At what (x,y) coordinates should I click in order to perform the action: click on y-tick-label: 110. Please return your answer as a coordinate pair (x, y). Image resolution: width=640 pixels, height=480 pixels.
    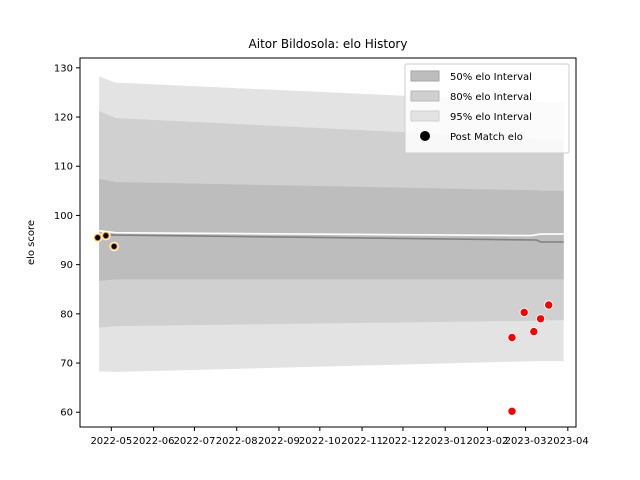
    Looking at the image, I should click on (63, 167).